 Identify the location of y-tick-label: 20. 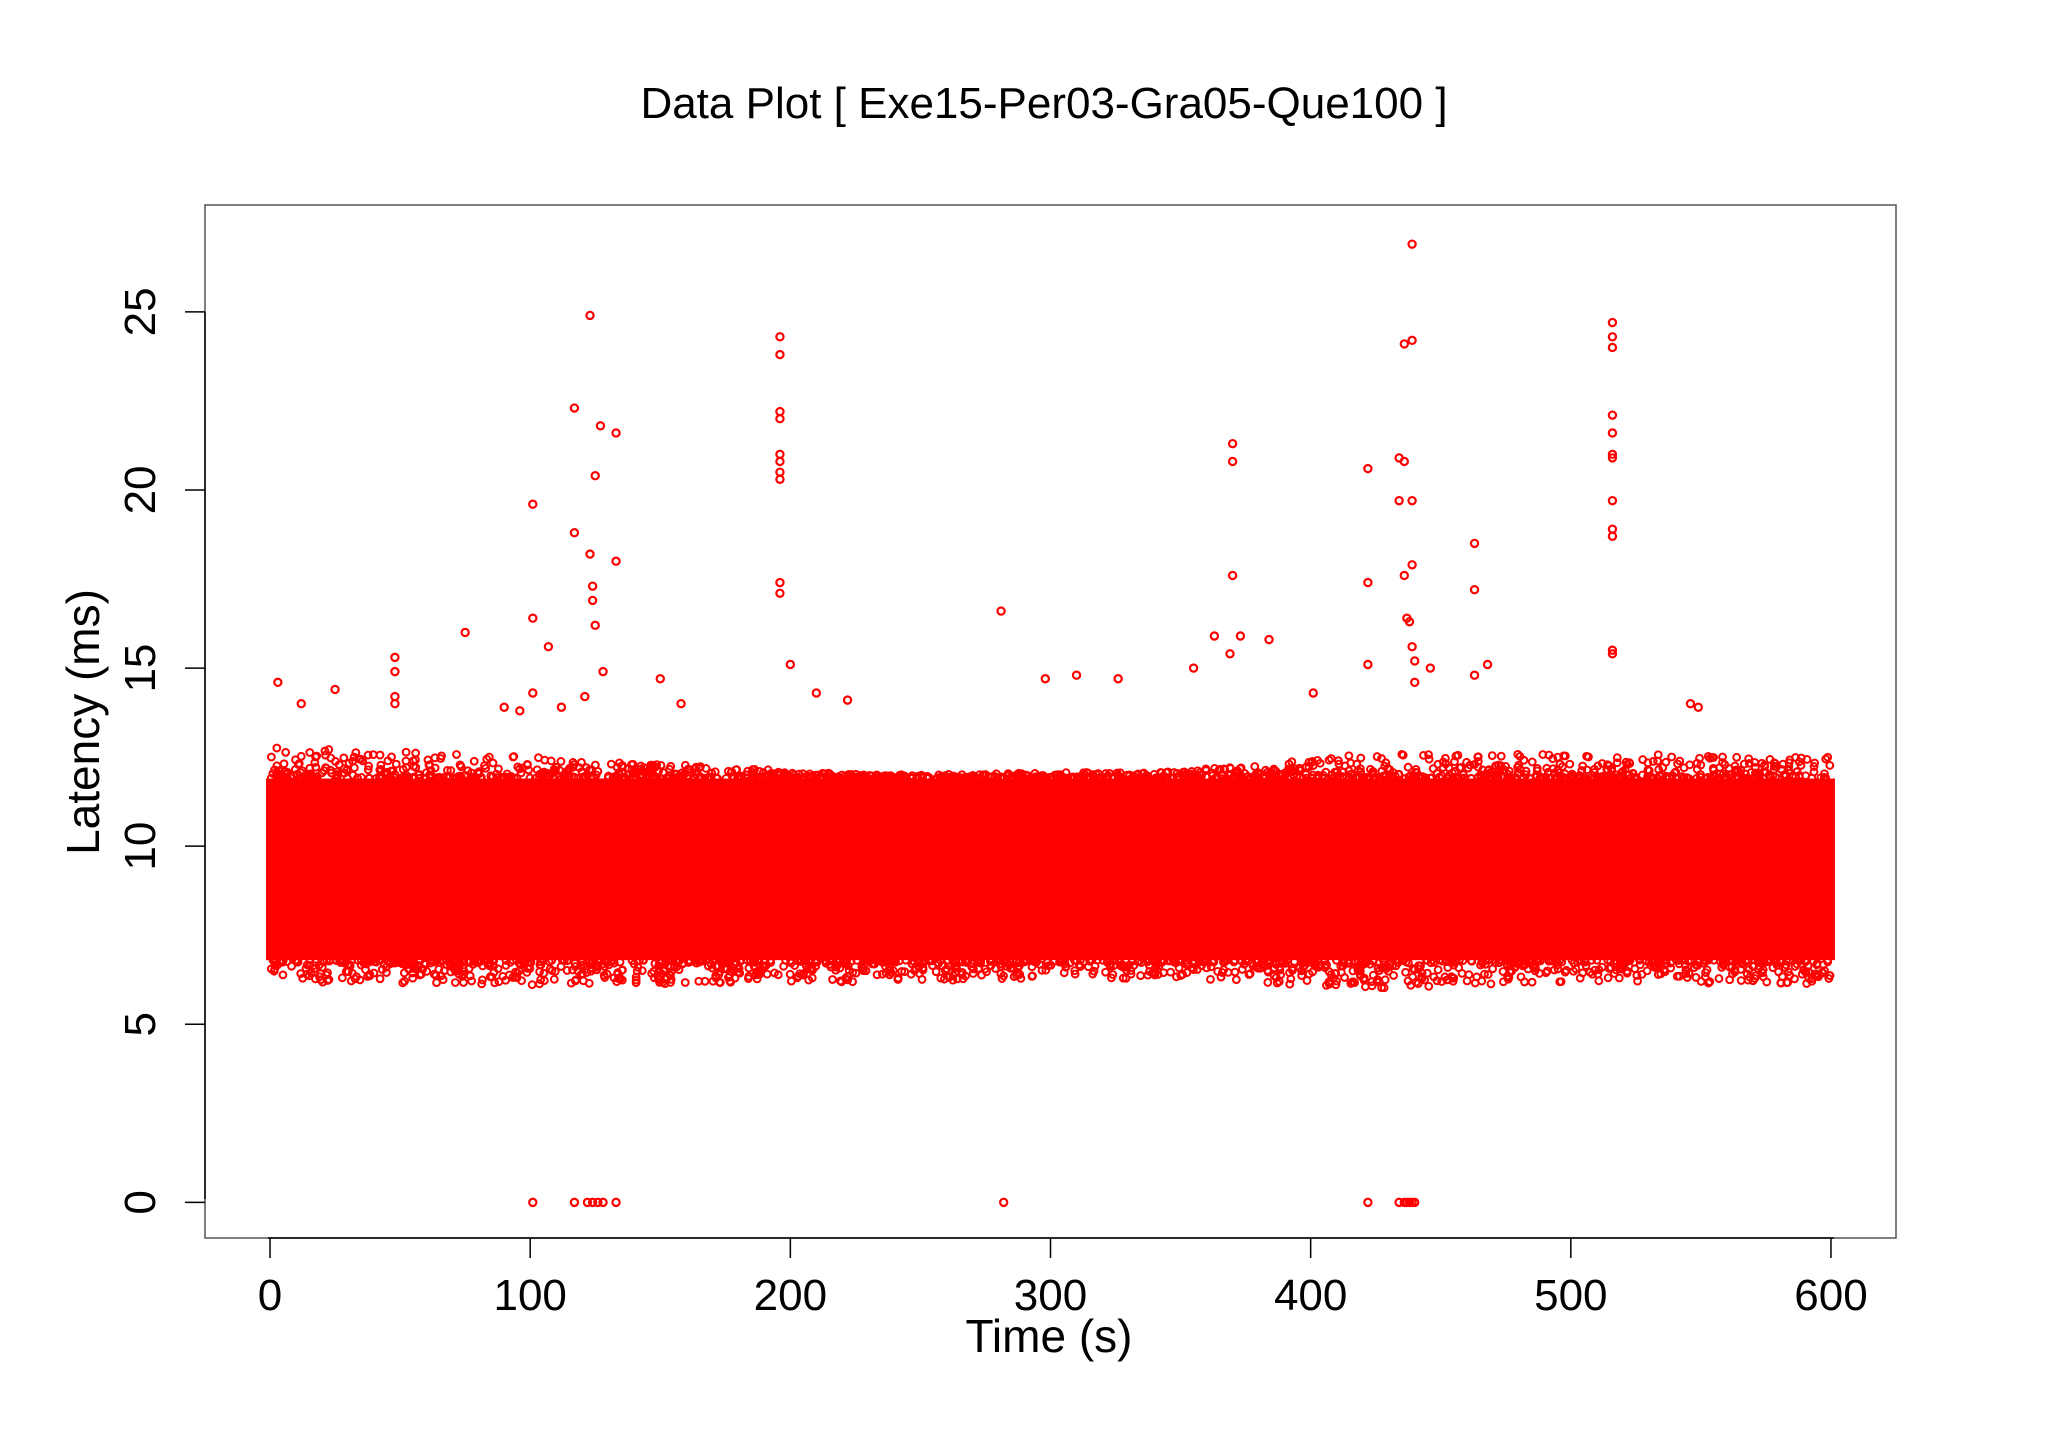
(140, 489).